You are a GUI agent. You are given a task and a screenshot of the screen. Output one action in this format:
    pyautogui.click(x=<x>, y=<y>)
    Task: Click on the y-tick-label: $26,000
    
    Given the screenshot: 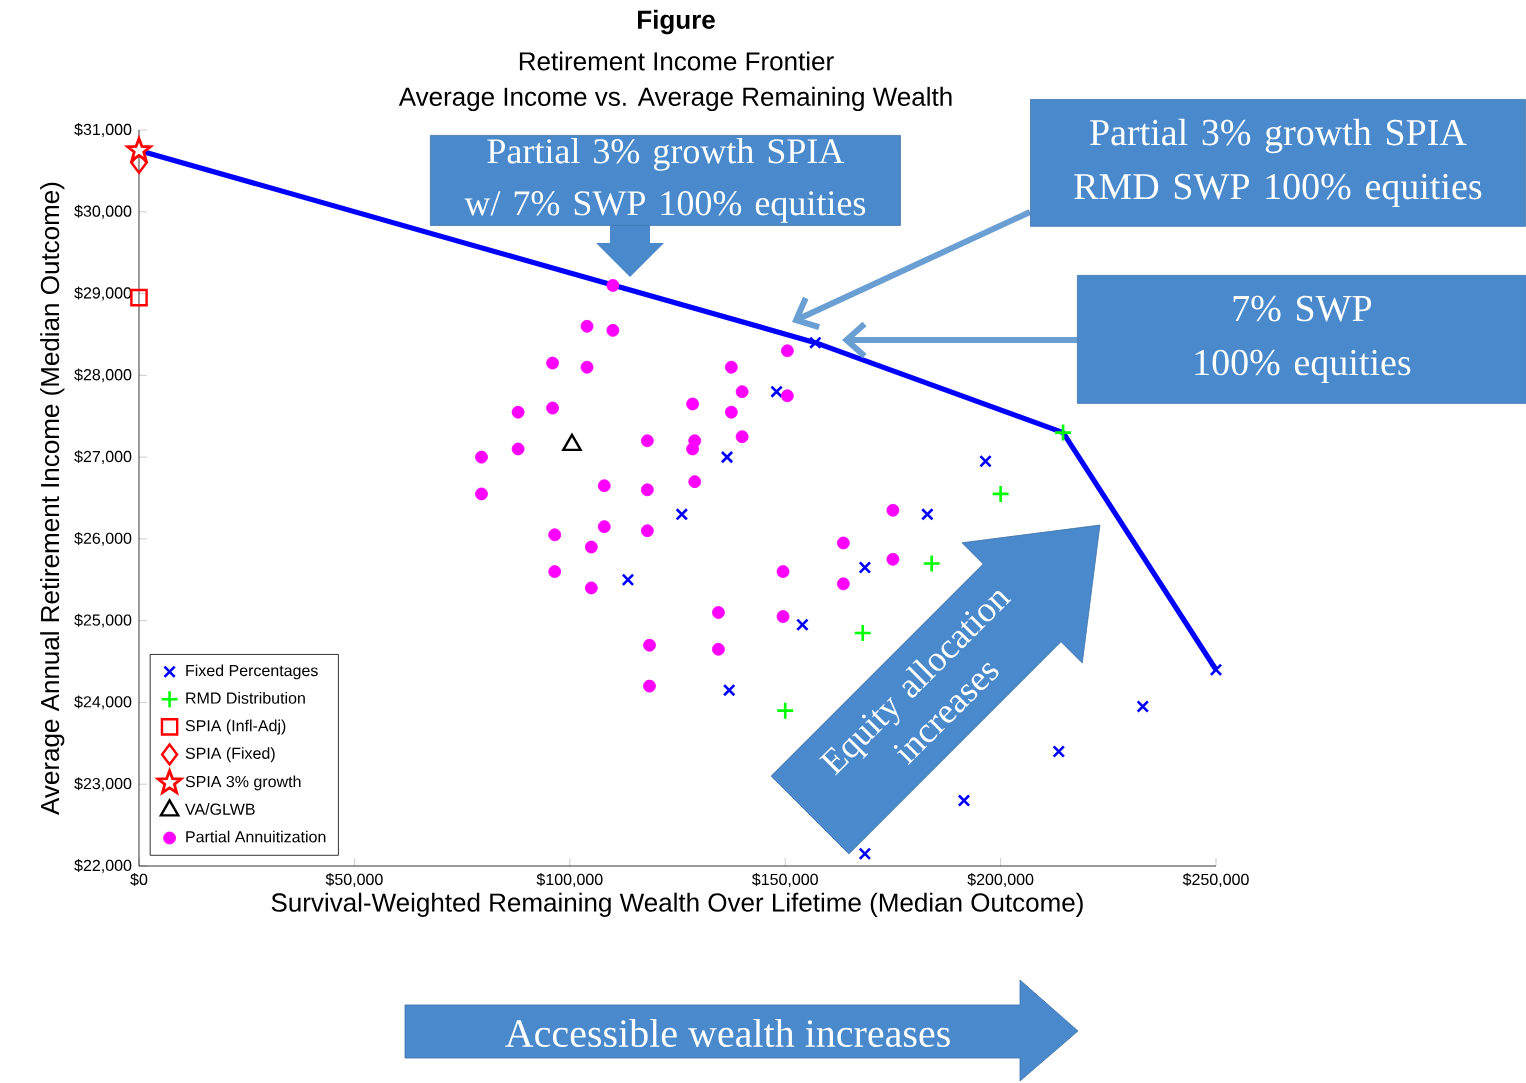 What is the action you would take?
    pyautogui.click(x=103, y=538)
    